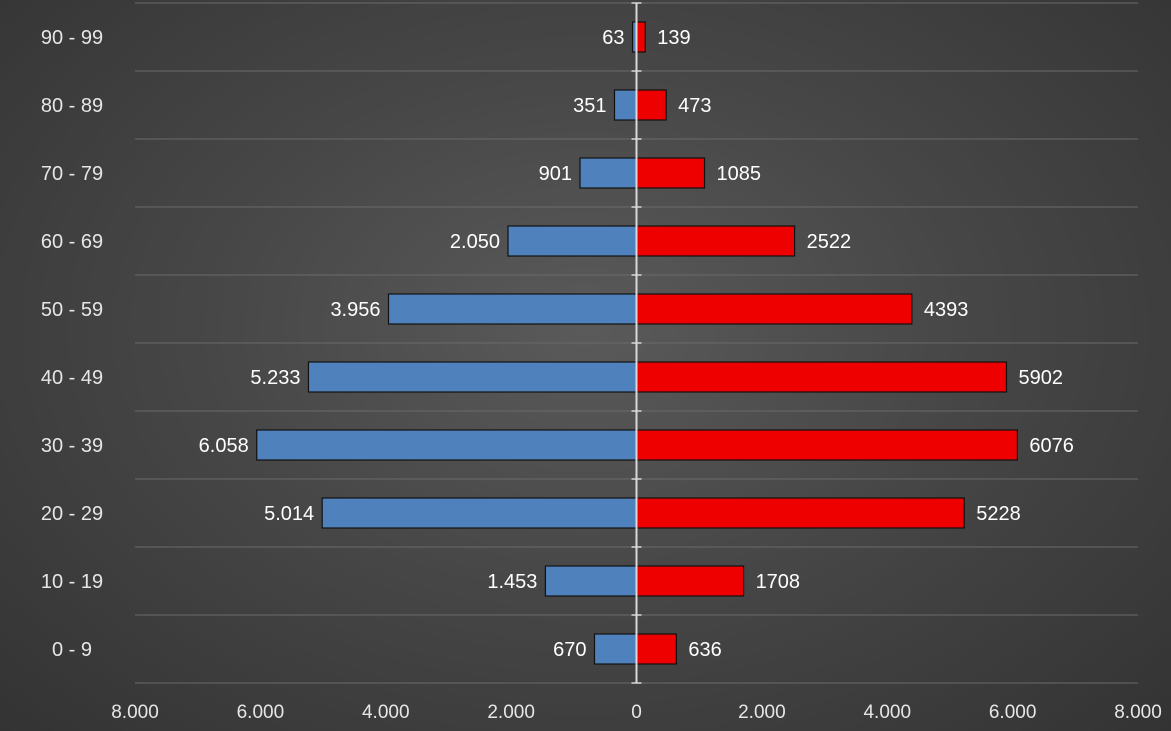 The height and width of the screenshot is (731, 1171). What do you see at coordinates (289, 514) in the screenshot?
I see `data-label: 5.014` at bounding box center [289, 514].